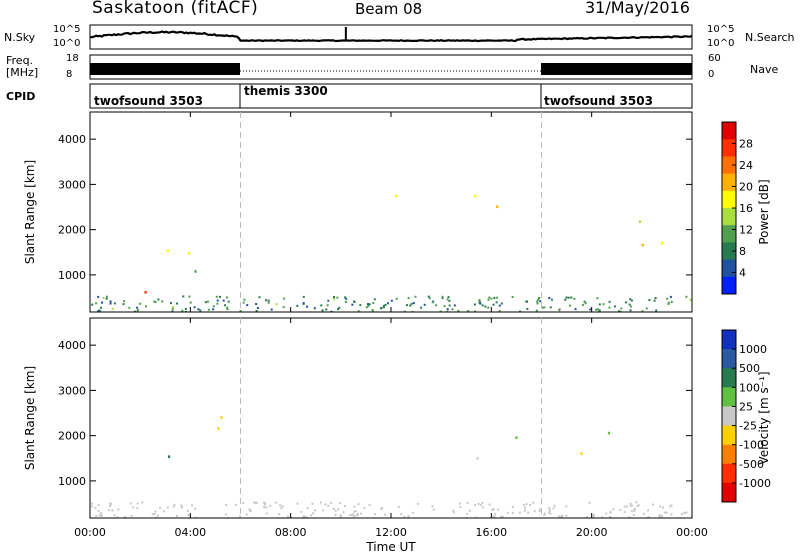 The image size is (800, 554). Describe the element at coordinates (742, 273) in the screenshot. I see `colorbar-tick-label: 4` at that location.